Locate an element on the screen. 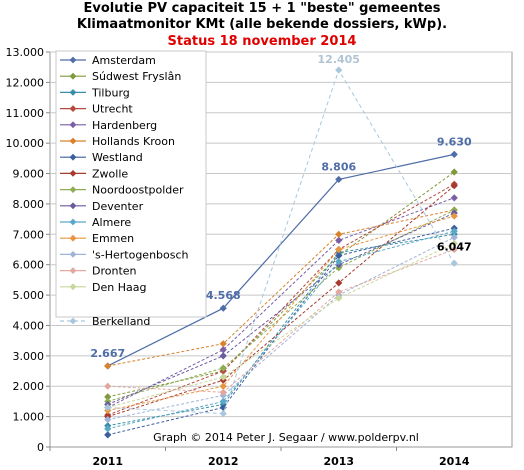 Image resolution: width=524 pixels, height=470 pixels. legend-label: Zwolle is located at coordinates (110, 173).